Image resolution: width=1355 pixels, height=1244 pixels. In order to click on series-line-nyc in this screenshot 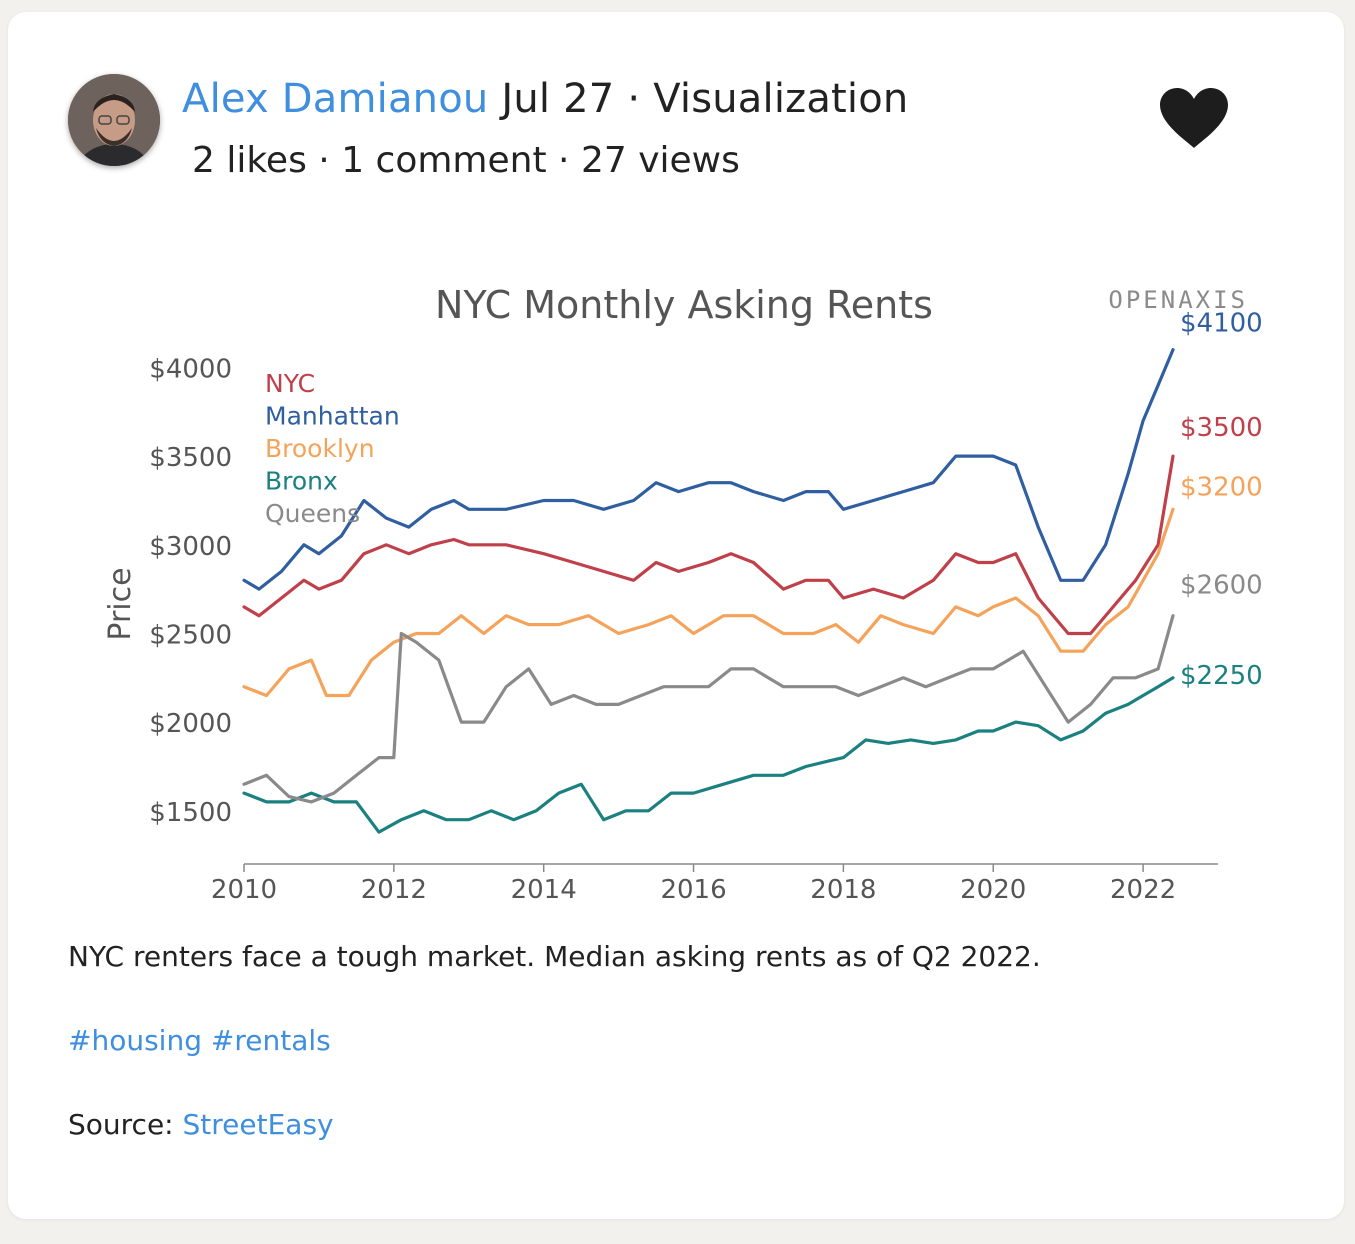, I will do `click(708, 545)`.